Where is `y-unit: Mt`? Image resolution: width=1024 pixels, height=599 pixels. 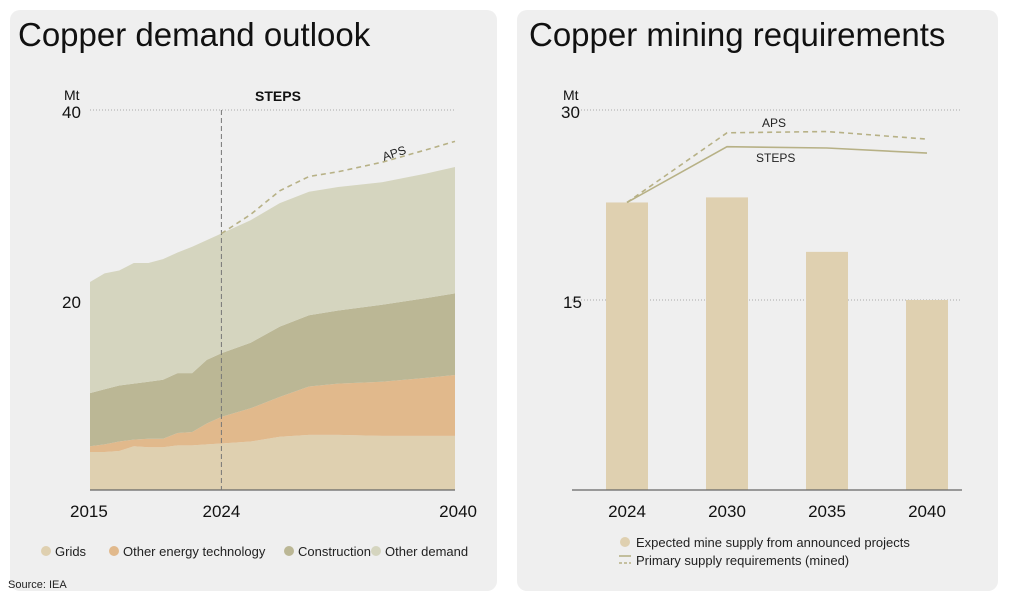 y-unit: Mt is located at coordinates (72, 95).